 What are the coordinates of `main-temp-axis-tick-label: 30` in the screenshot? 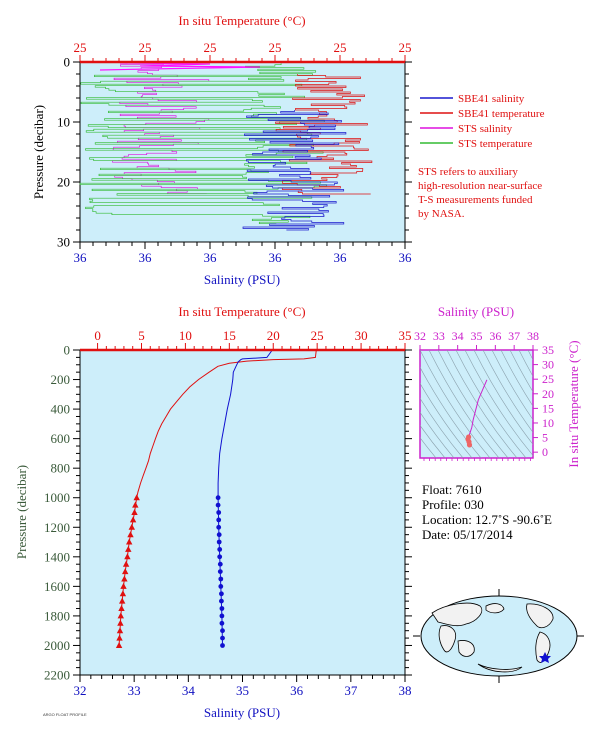 It's located at (361, 335).